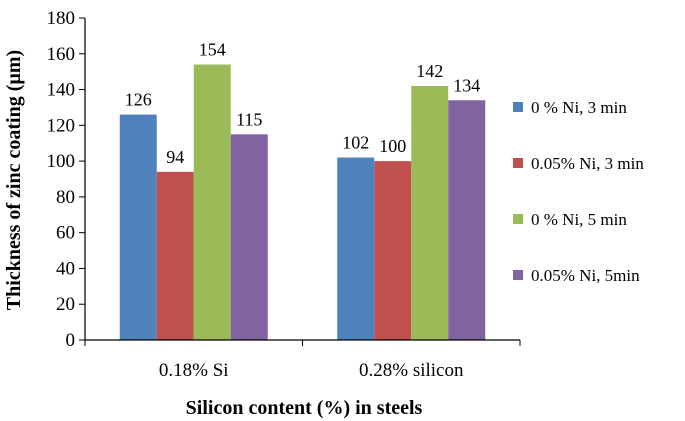 Image resolution: width=685 pixels, height=421 pixels. I want to click on data-label: 102, so click(355, 143).